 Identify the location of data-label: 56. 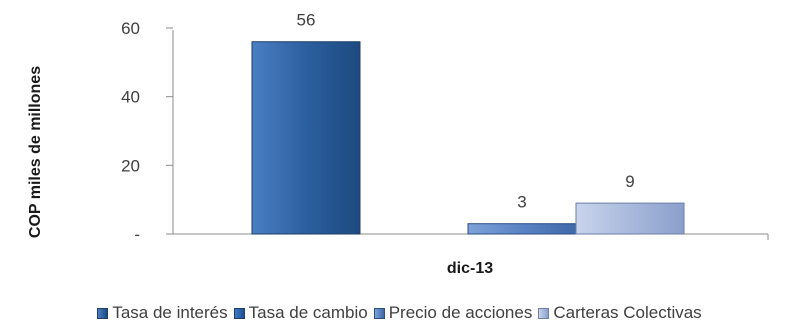
(306, 20).